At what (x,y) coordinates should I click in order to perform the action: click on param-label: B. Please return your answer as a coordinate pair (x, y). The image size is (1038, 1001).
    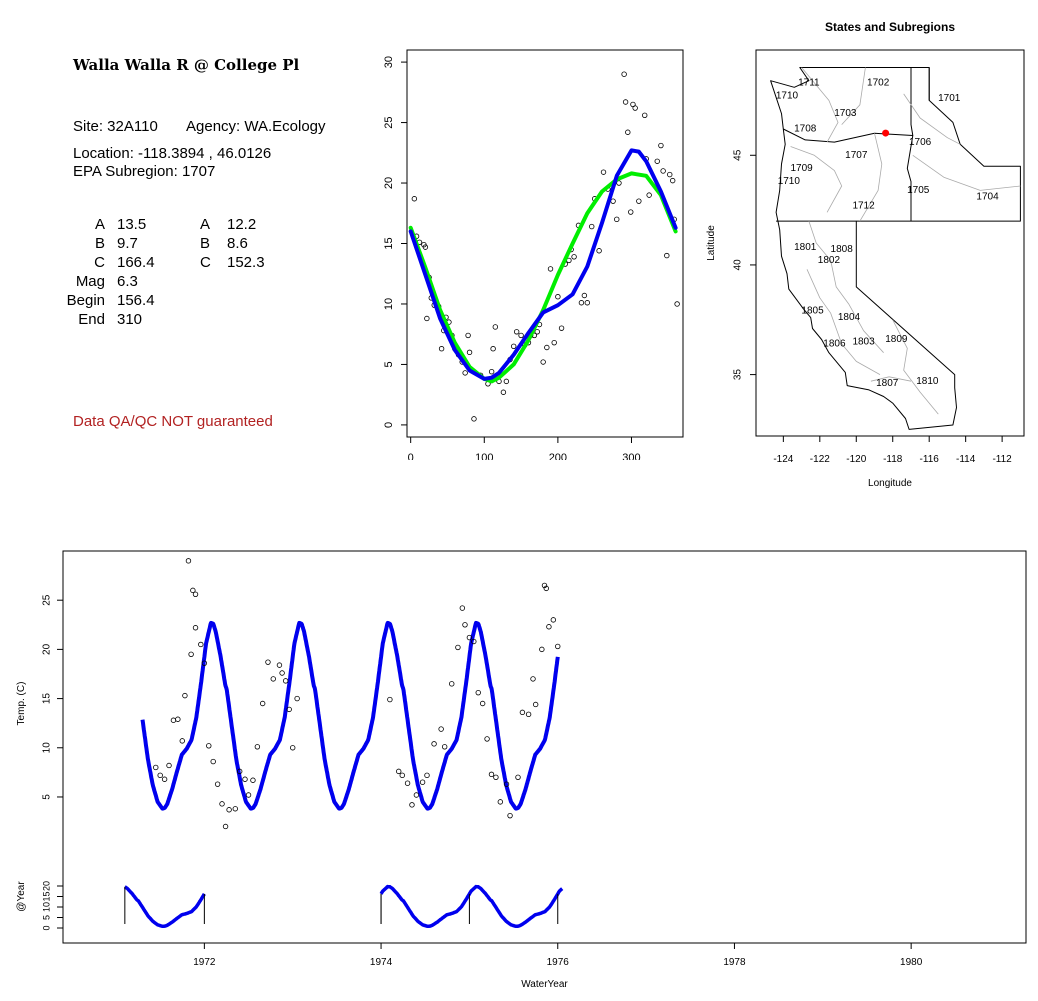
    Looking at the image, I should click on (99, 243).